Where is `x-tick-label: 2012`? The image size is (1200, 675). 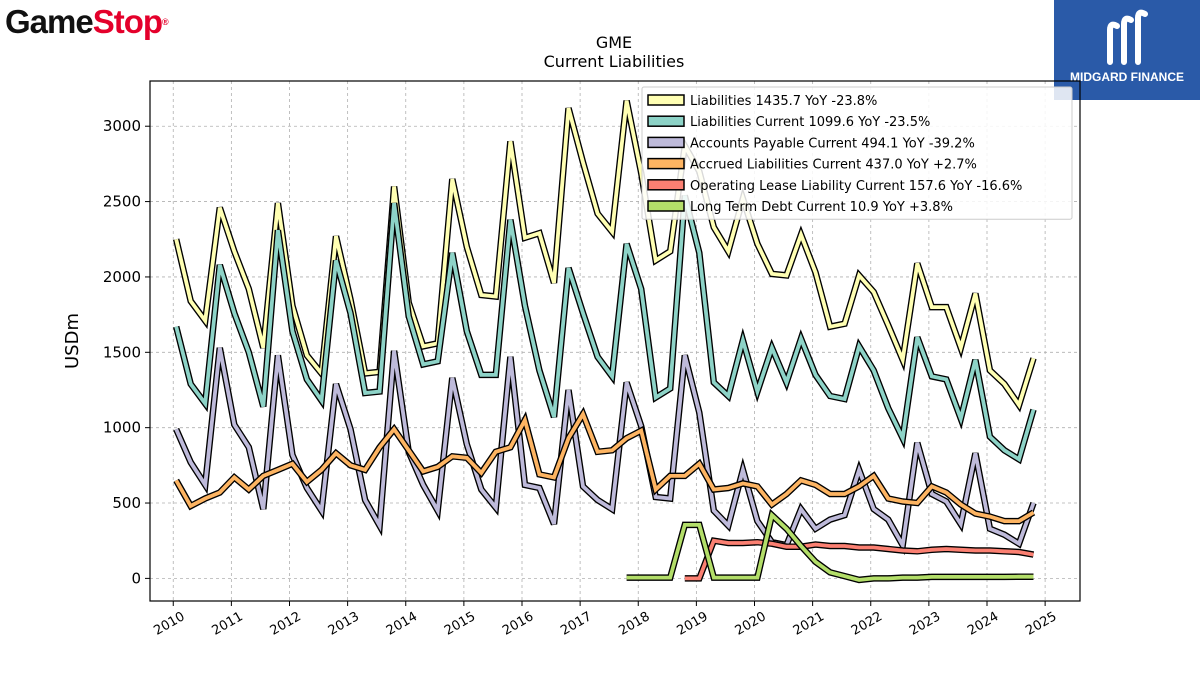 x-tick-label: 2012 is located at coordinates (286, 624).